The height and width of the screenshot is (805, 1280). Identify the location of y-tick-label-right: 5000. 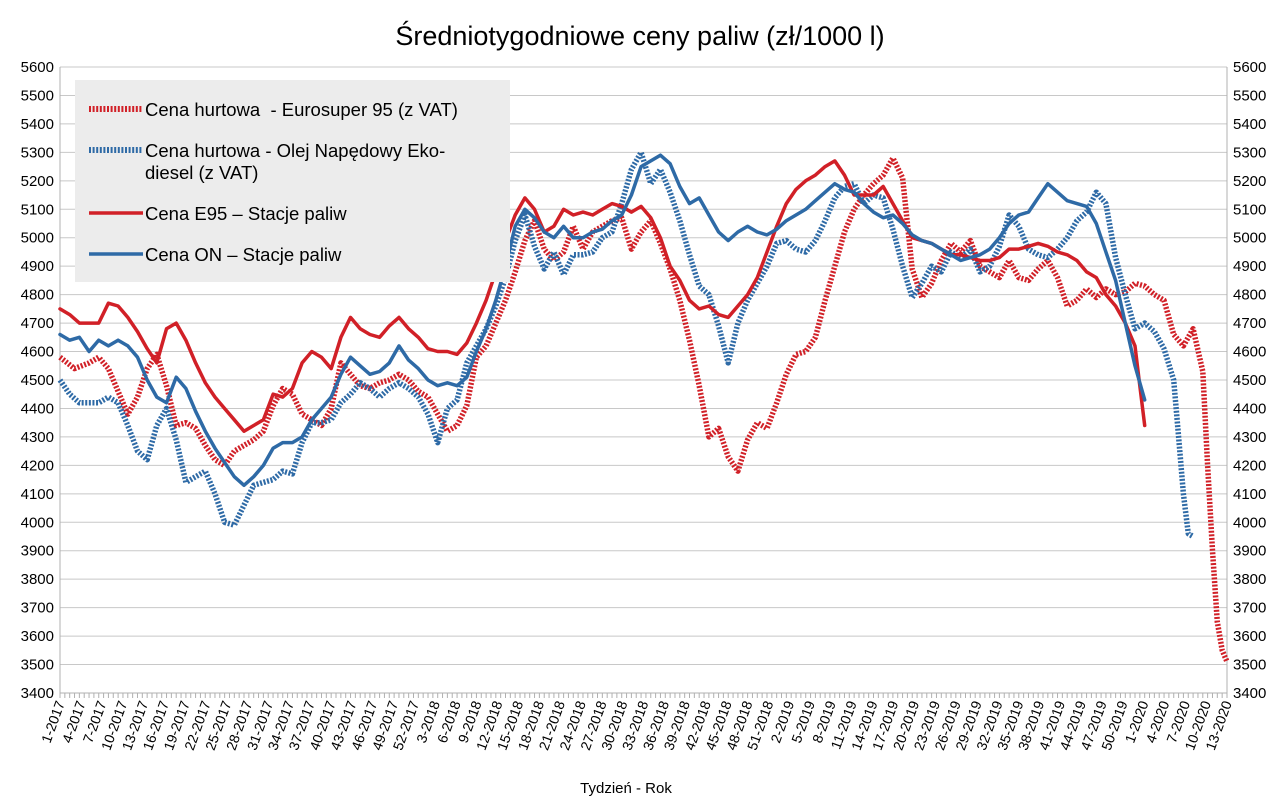
(1249, 238).